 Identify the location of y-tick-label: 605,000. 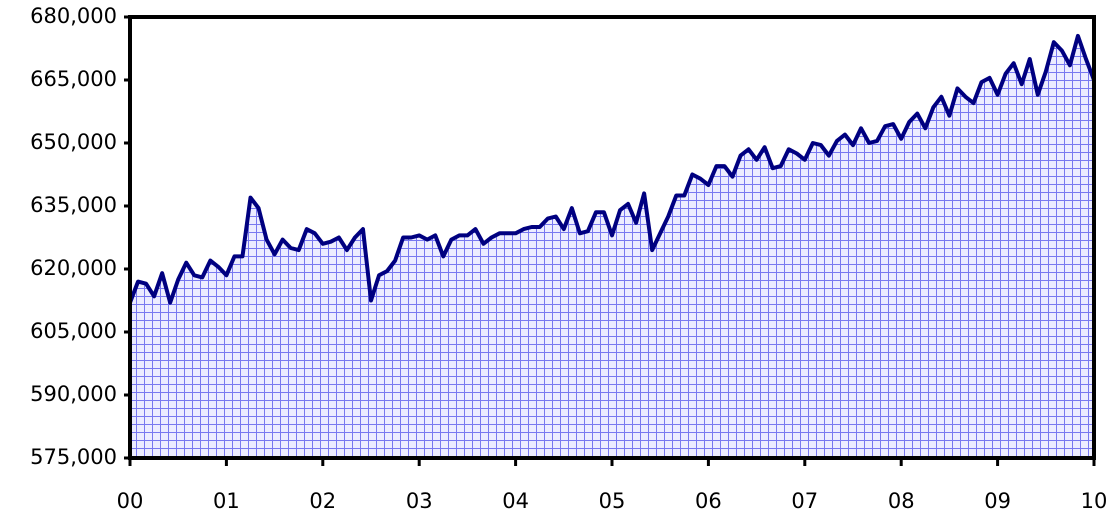
(73, 331).